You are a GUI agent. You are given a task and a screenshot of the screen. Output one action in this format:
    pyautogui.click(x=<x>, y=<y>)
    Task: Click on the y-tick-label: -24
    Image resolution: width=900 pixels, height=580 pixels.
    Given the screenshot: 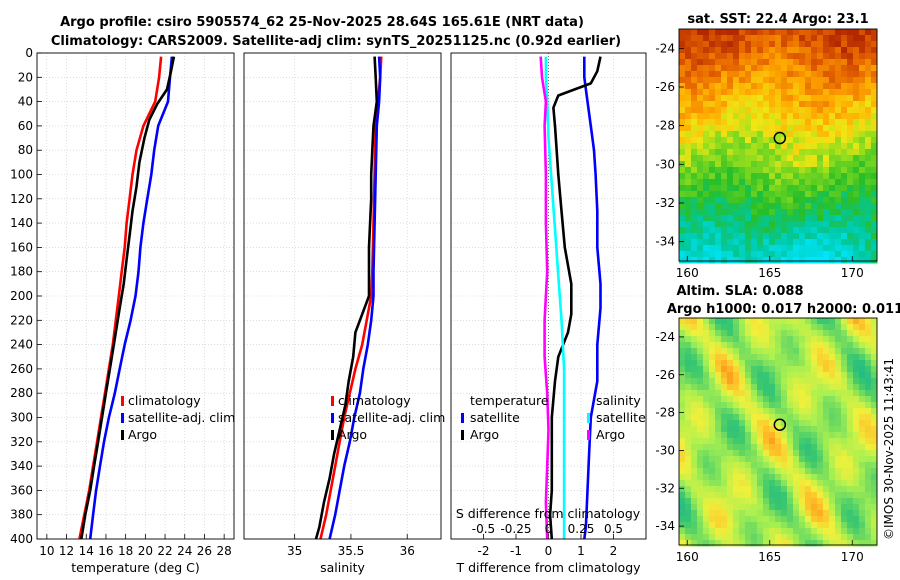 What is the action you would take?
    pyautogui.click(x=665, y=337)
    